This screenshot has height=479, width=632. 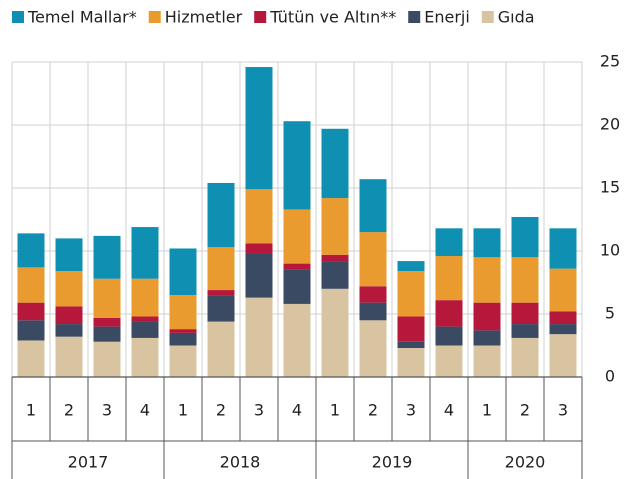 I want to click on x-group-label: 2018, so click(x=240, y=462).